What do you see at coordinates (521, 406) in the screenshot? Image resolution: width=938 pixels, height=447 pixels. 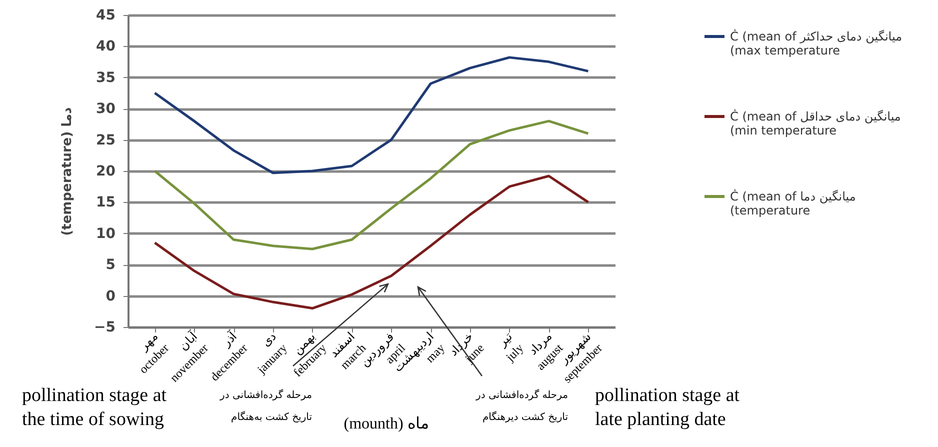 I see `text: مرحله گرده‌افشانی در تاریخ کشت دیرهنگام` at bounding box center [521, 406].